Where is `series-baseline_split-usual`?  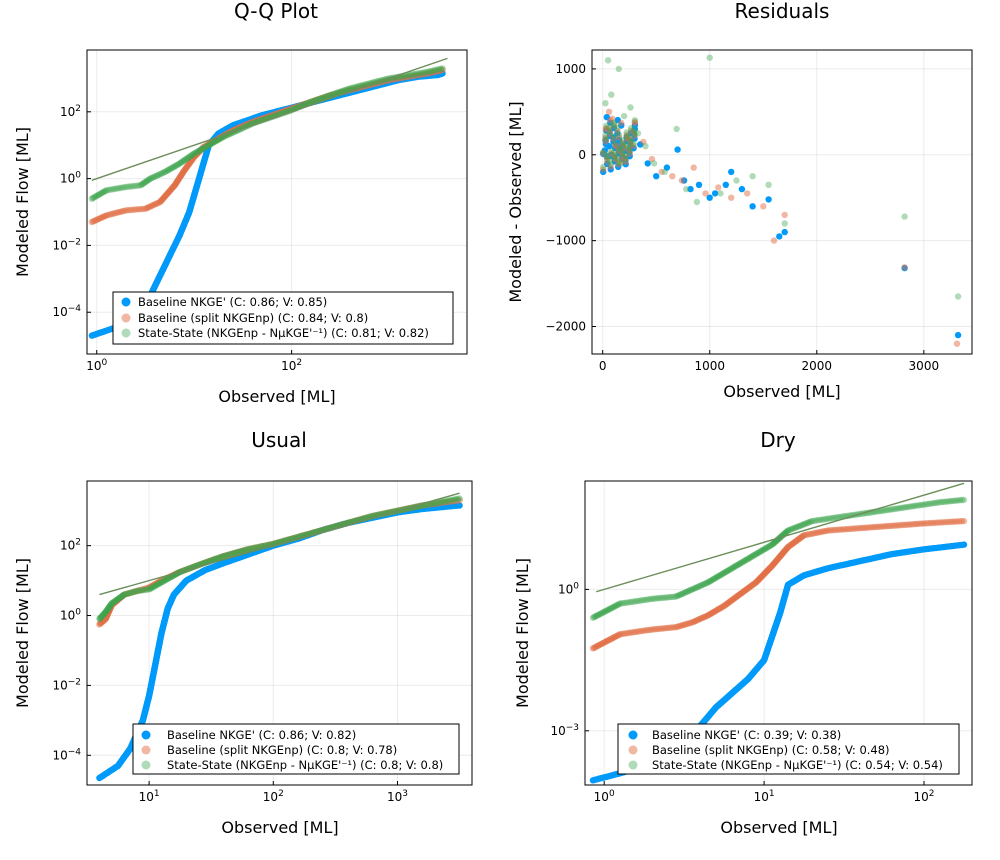 series-baseline_split-usual is located at coordinates (279, 562).